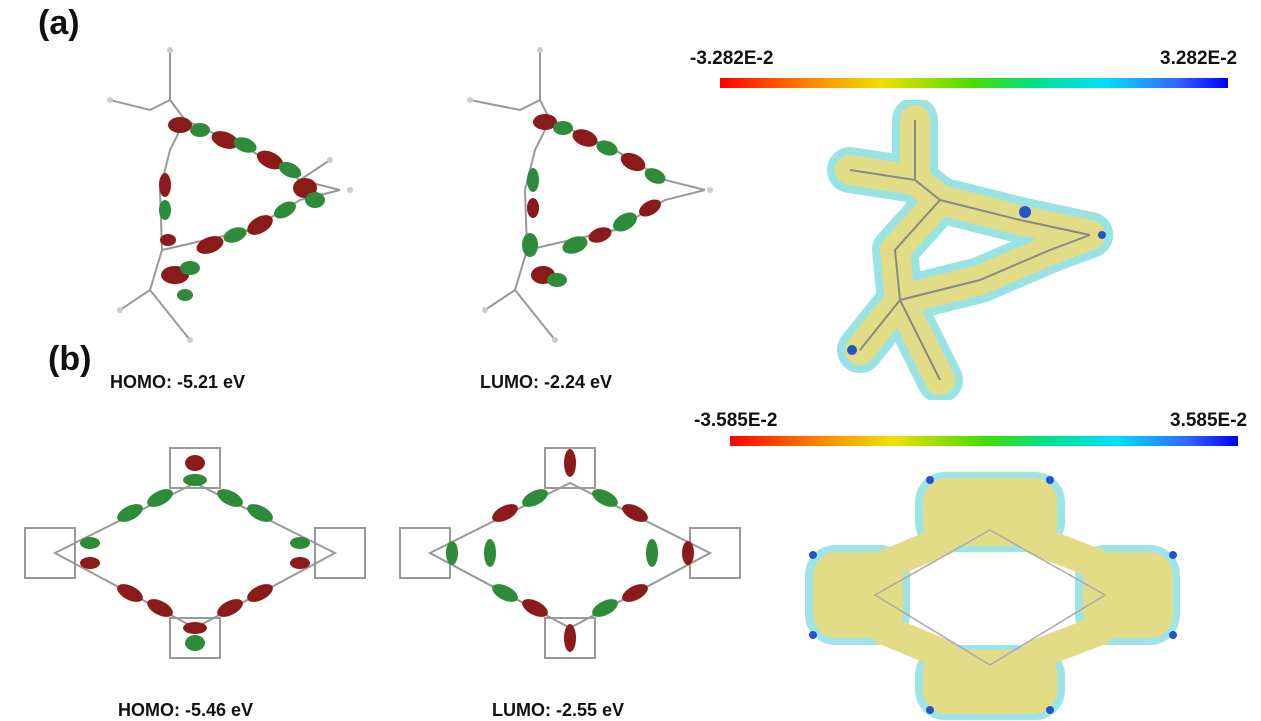 The height and width of the screenshot is (721, 1261). What do you see at coordinates (595, 200) in the screenshot?
I see `lumo-orbital-triangle` at bounding box center [595, 200].